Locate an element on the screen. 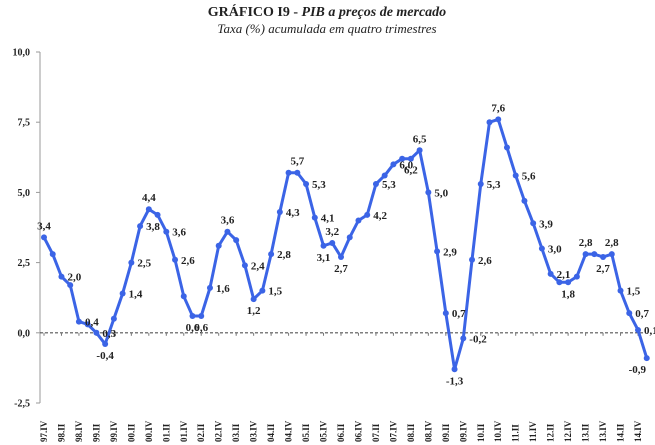 The image size is (655, 445). data-label: 0,6 is located at coordinates (201, 328).